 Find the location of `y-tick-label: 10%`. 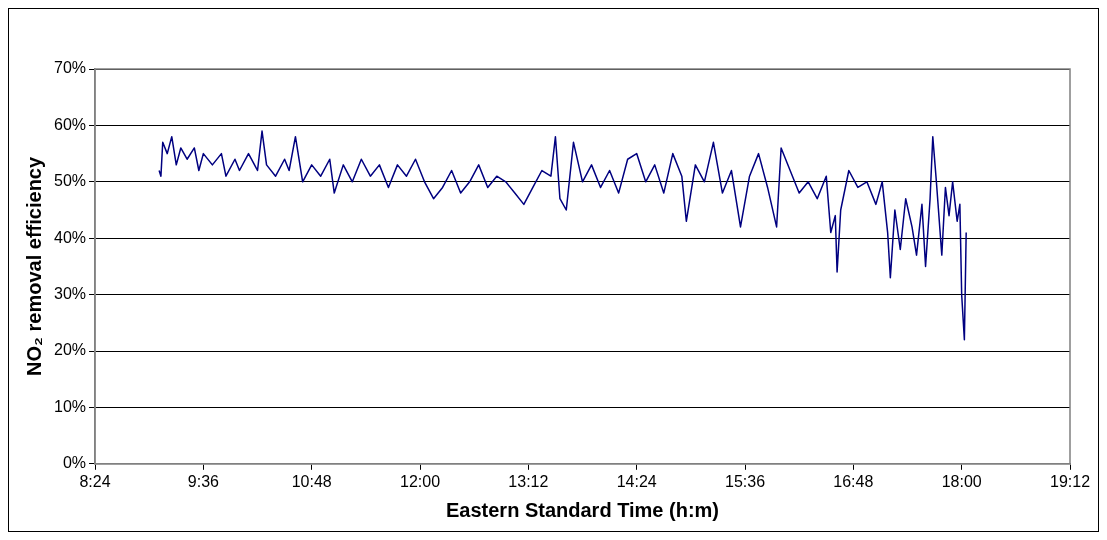

y-tick-label: 10% is located at coordinates (70, 406).